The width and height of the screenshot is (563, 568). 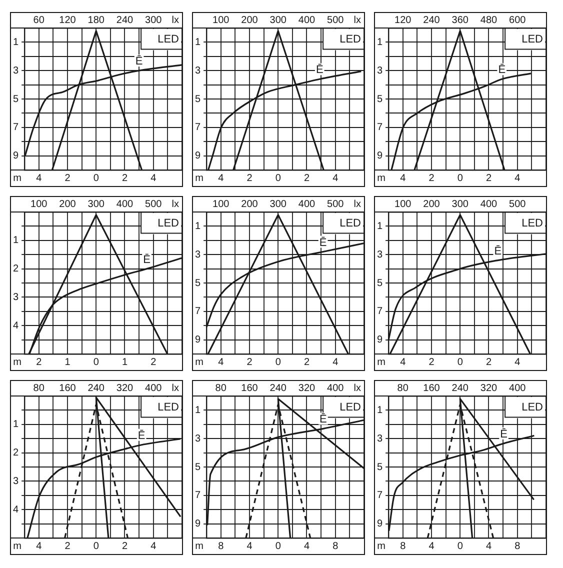 What do you see at coordinates (403, 20) in the screenshot?
I see `x2-tick-label: 120` at bounding box center [403, 20].